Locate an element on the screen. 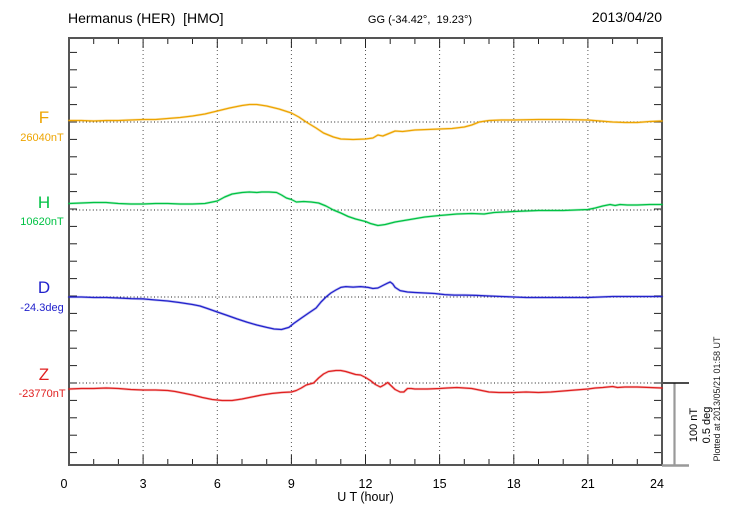 The width and height of the screenshot is (730, 520). trace-letter-D: D is located at coordinates (44, 287).